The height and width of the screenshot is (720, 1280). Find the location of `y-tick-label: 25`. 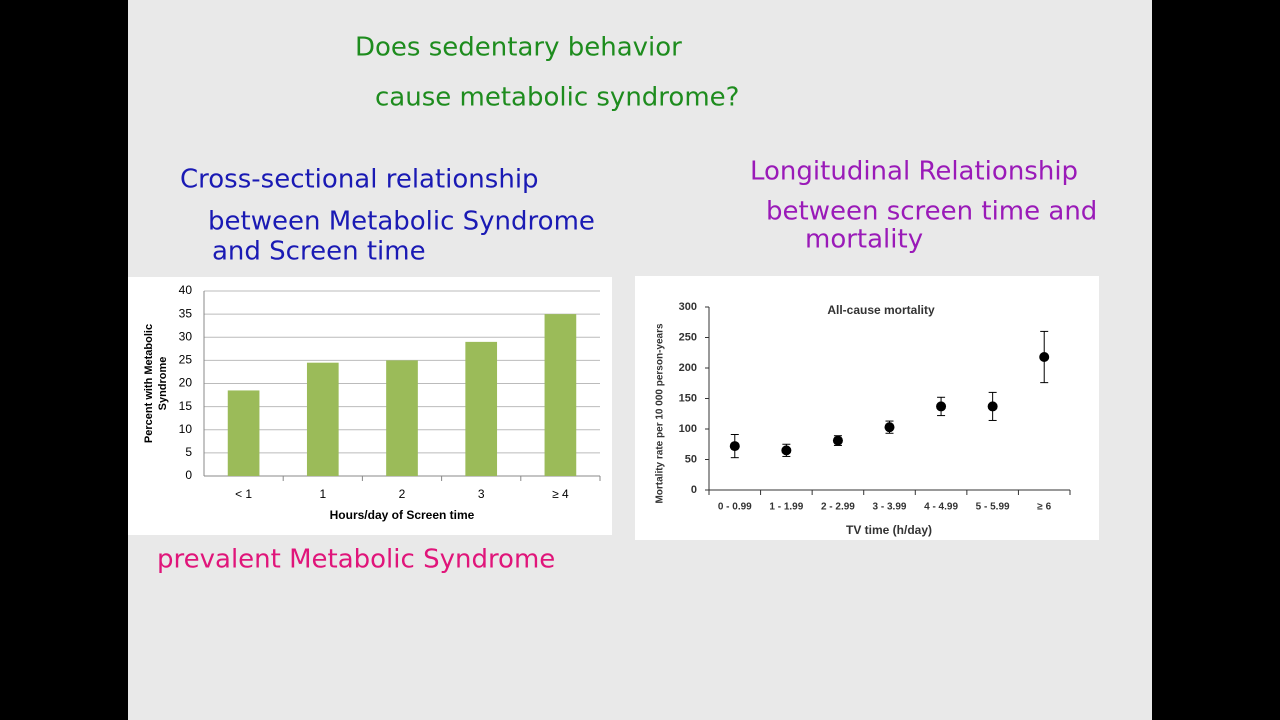

y-tick-label: 25 is located at coordinates (186, 360).